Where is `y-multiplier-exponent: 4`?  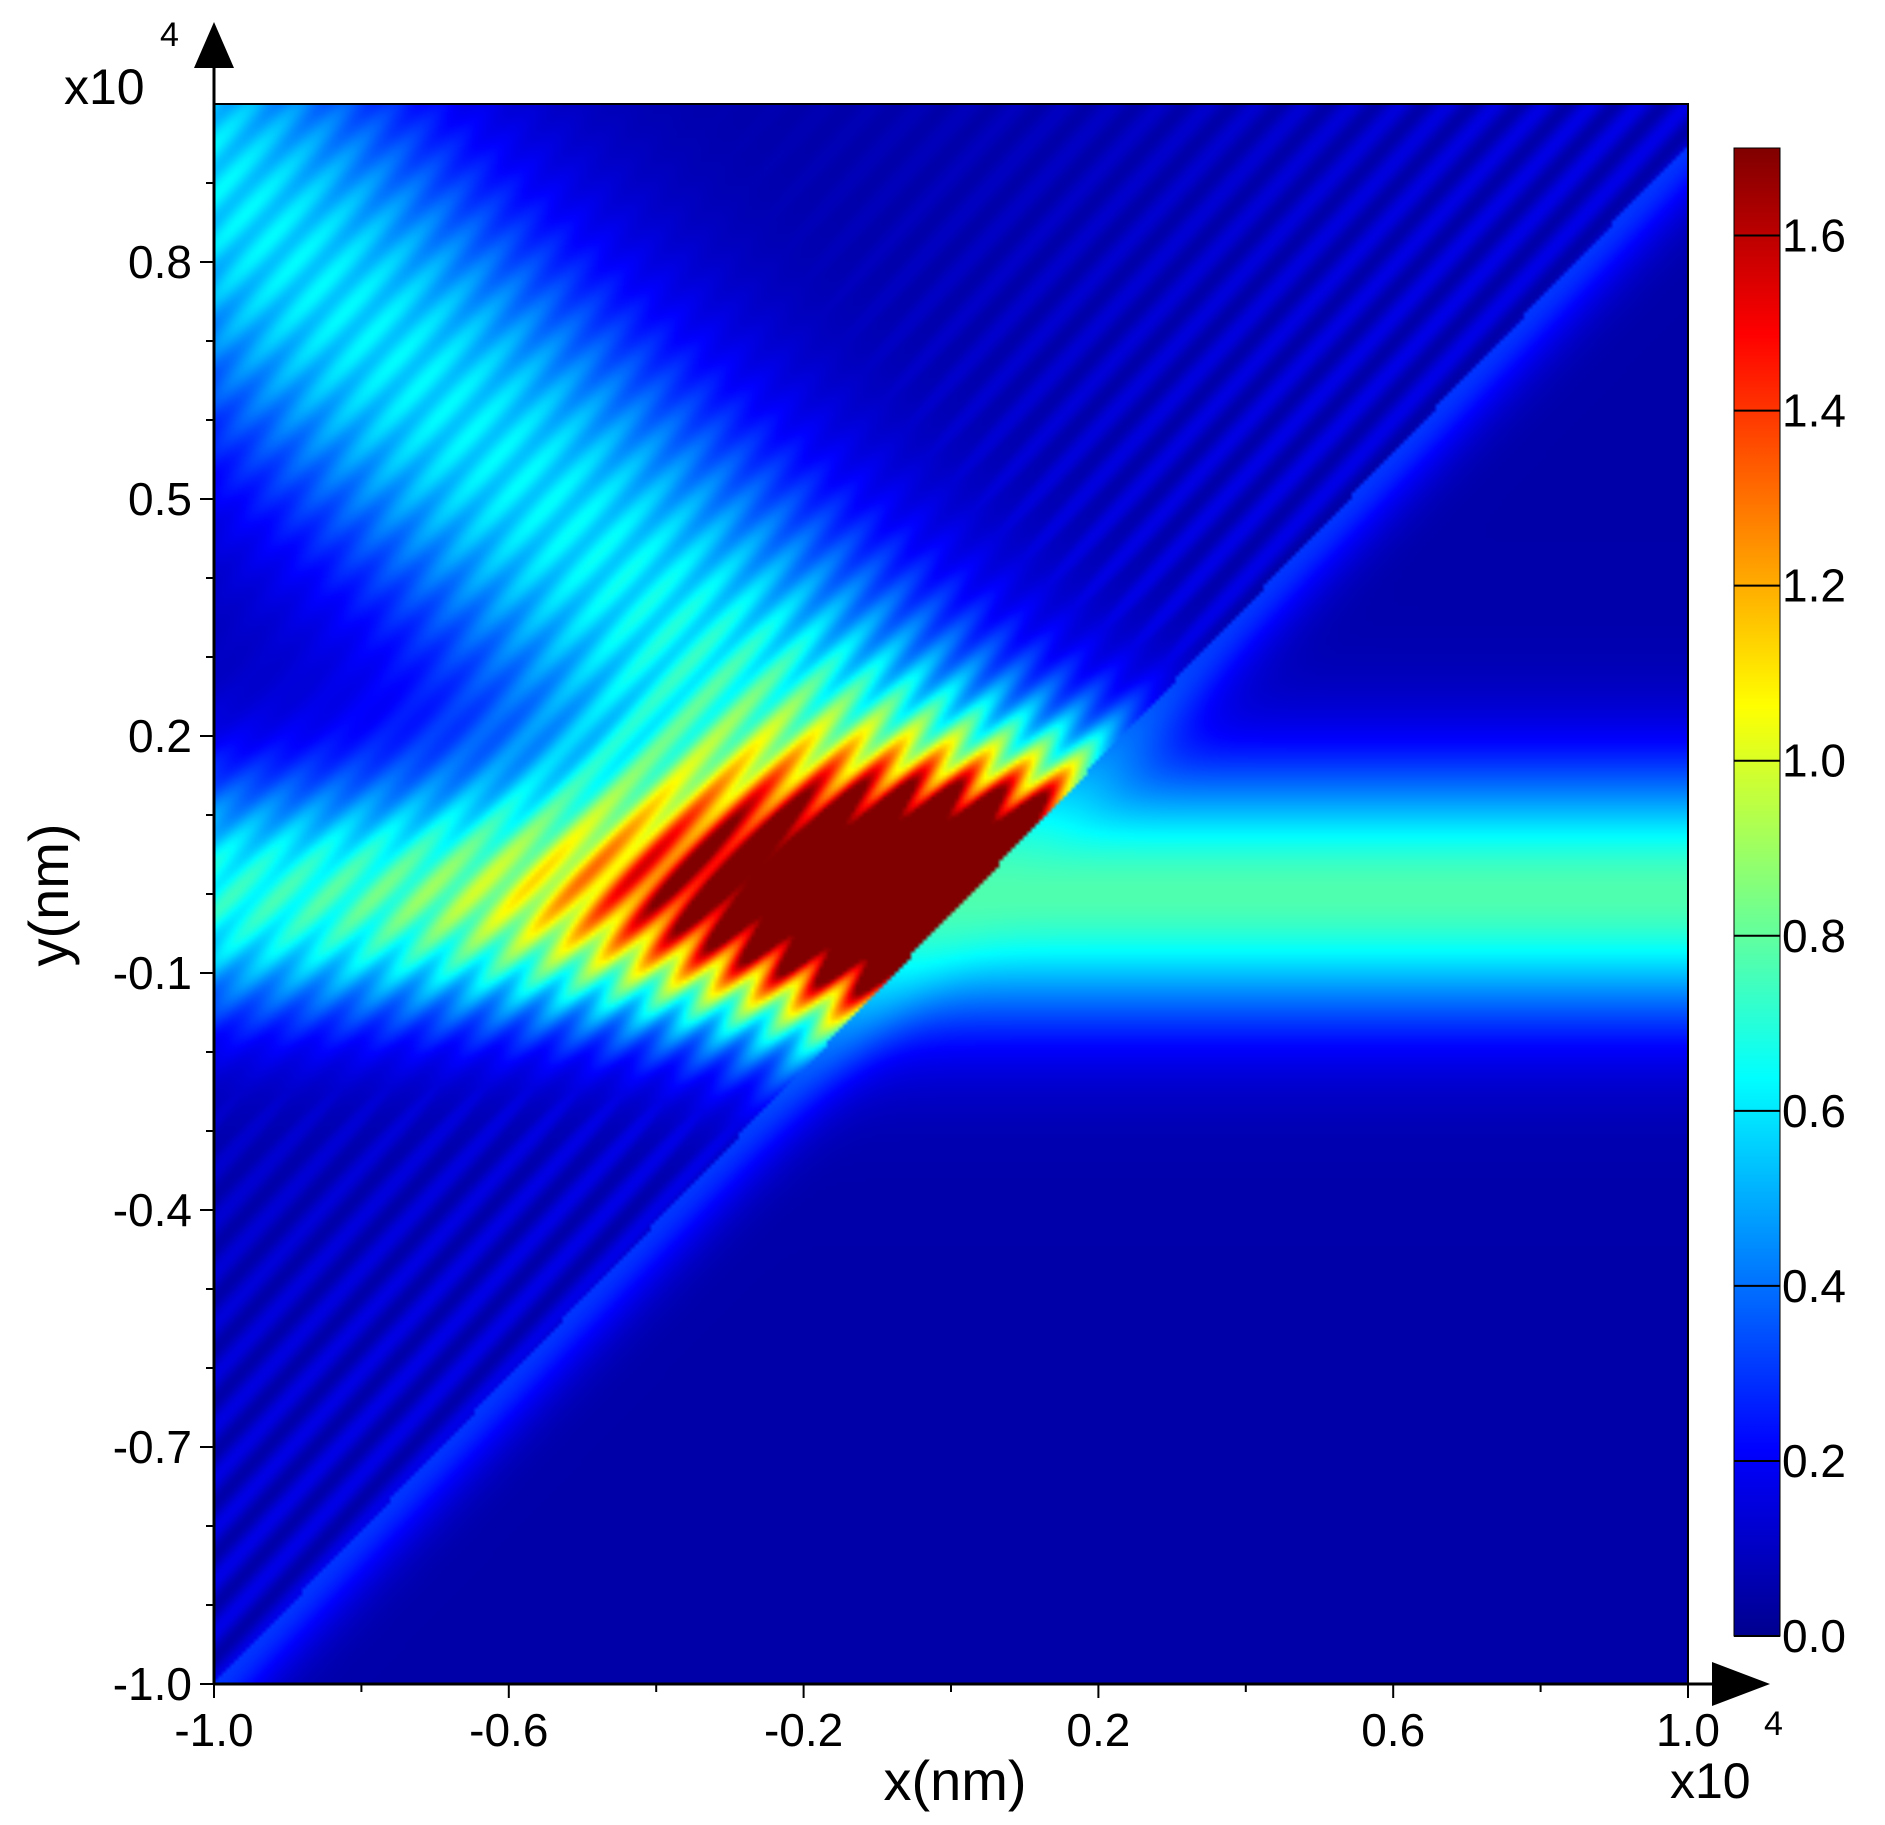 y-multiplier-exponent: 4 is located at coordinates (169, 35).